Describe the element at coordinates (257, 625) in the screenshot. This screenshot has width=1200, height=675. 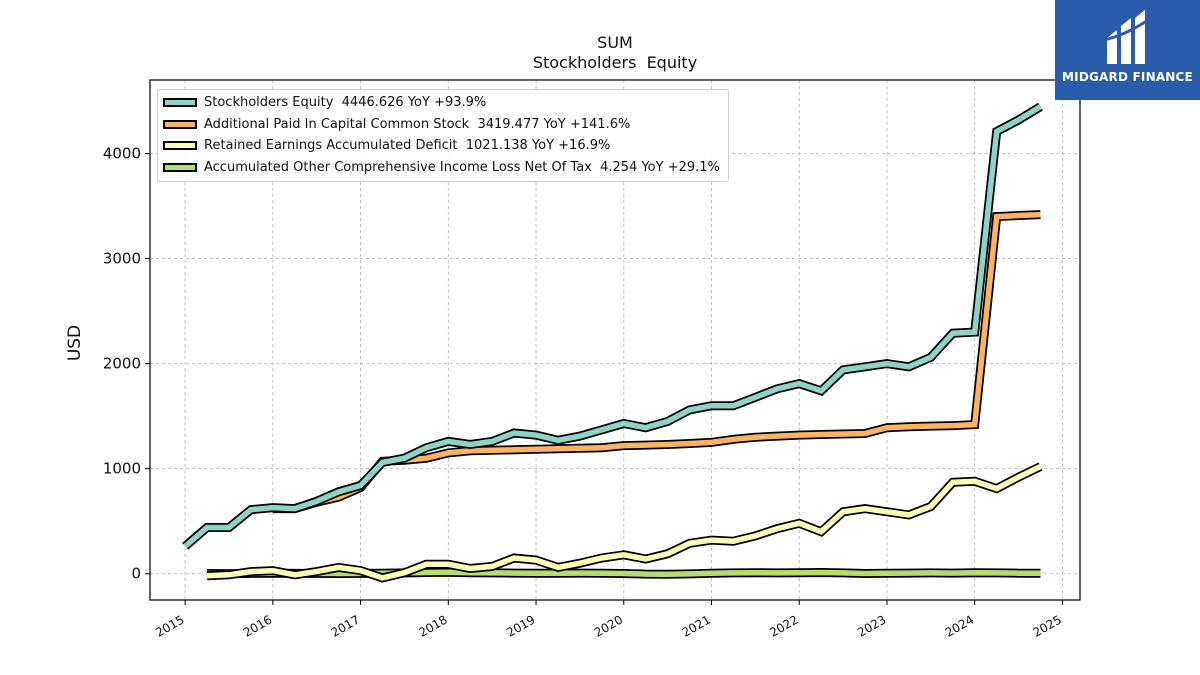
I see `x-tick-label: 2016` at that location.